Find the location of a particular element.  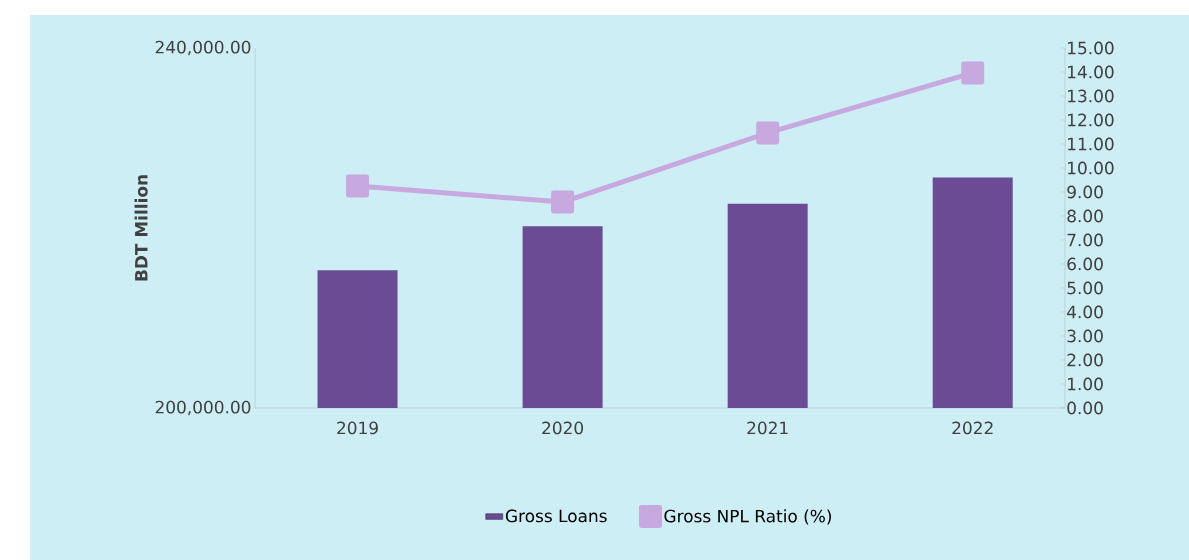

y2-tick-label: 11.00 is located at coordinates (1091, 144).